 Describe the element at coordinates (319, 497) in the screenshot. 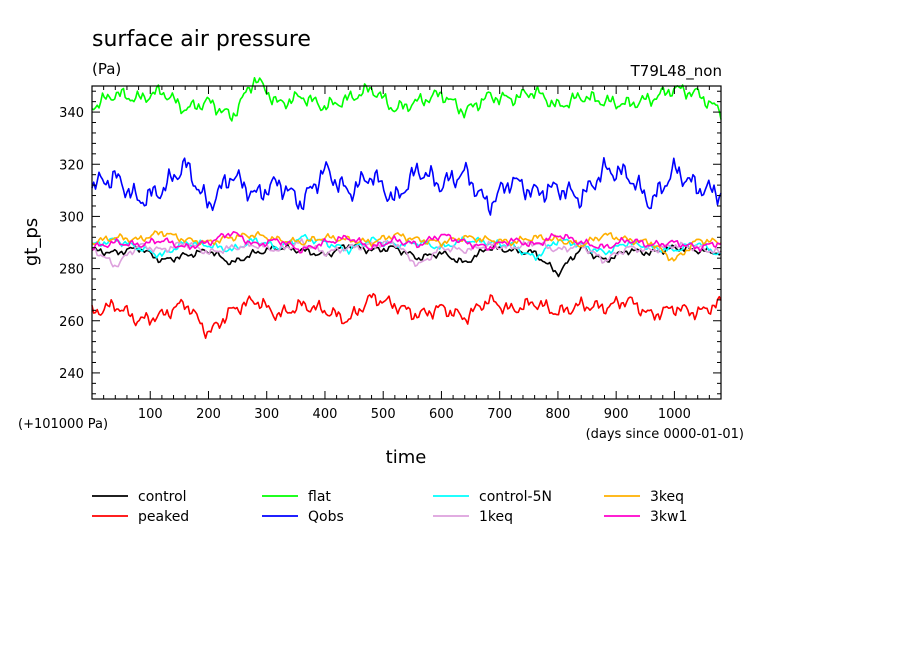

I see `legend-label-flat: flat` at that location.